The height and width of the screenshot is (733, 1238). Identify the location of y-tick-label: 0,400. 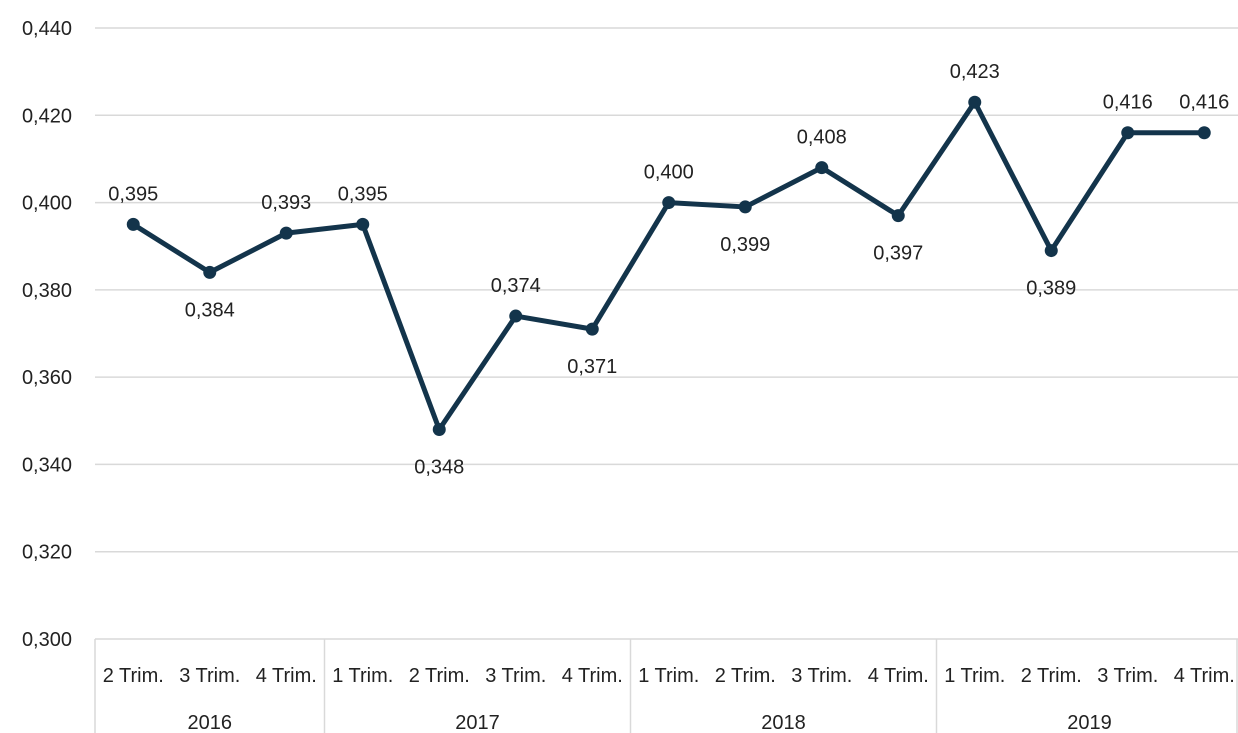
(47, 204).